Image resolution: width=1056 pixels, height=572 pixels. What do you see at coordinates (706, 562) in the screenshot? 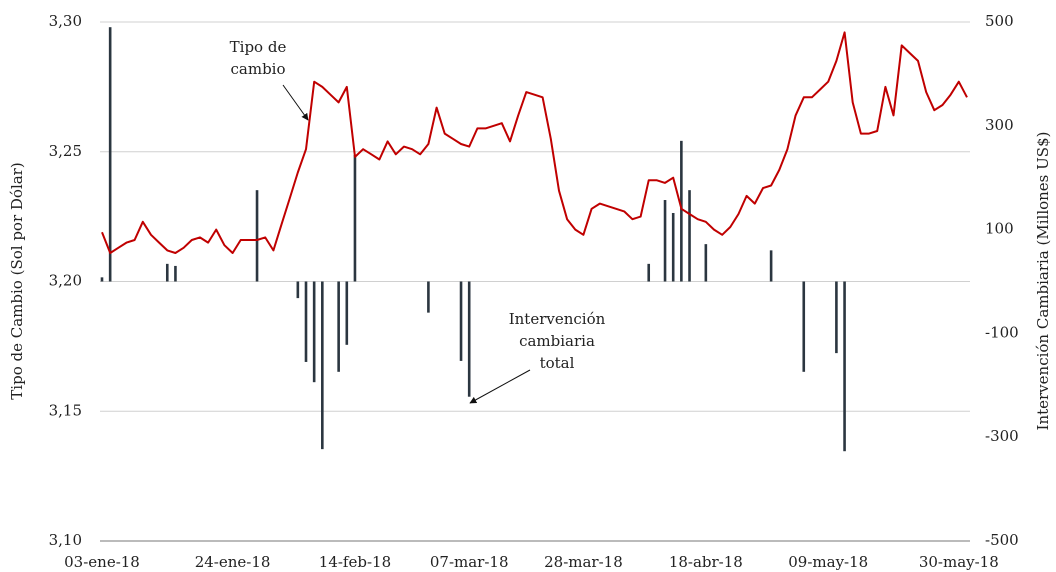
I see `x-tick-label: 18-abr-18` at bounding box center [706, 562].